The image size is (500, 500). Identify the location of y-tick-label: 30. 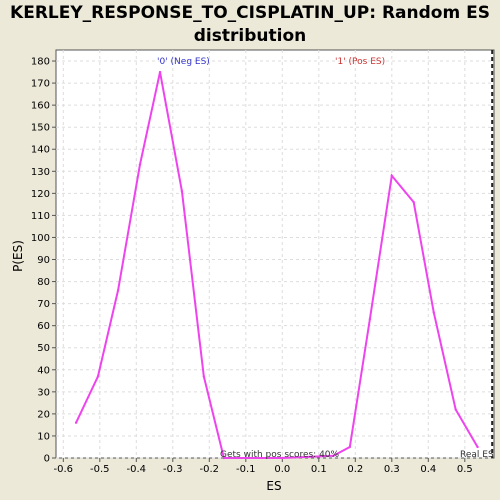
(43, 392).